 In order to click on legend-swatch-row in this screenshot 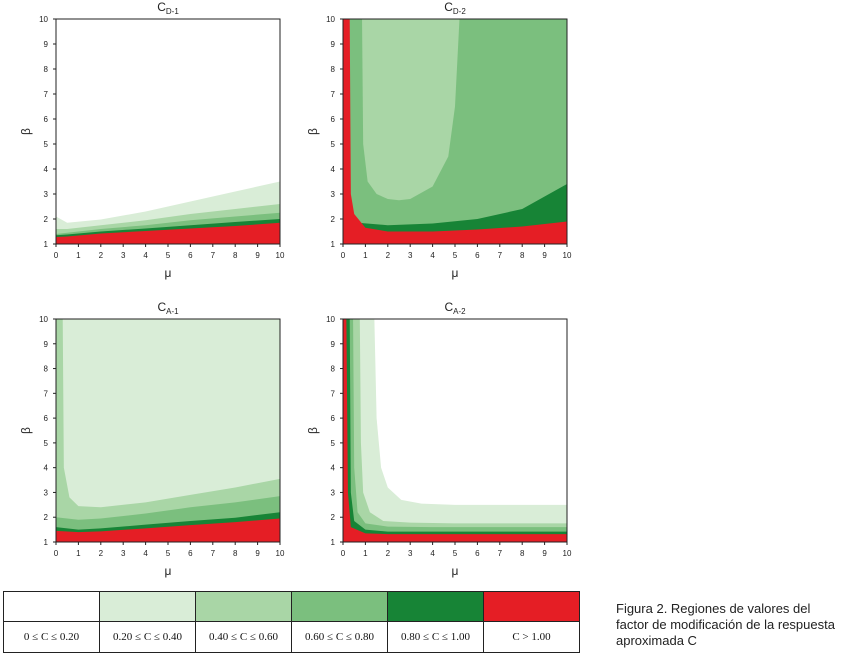, I will do `click(291, 606)`.